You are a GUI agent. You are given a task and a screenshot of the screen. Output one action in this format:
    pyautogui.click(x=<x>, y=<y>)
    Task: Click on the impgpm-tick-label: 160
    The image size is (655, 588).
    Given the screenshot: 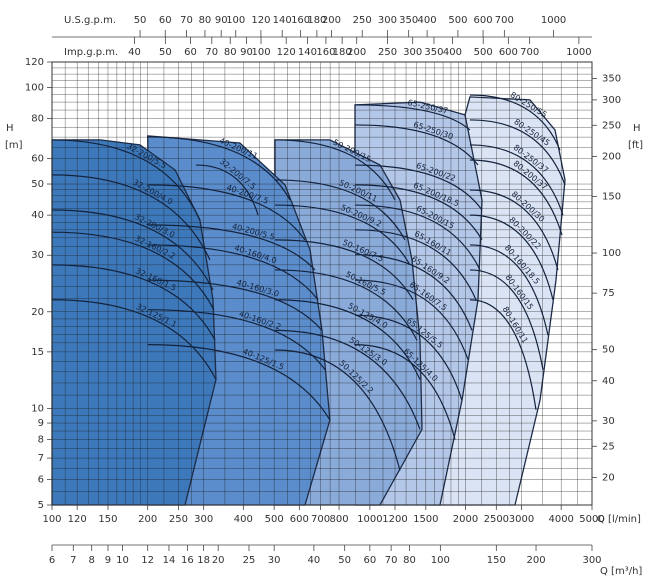 What is the action you would take?
    pyautogui.click(x=325, y=52)
    